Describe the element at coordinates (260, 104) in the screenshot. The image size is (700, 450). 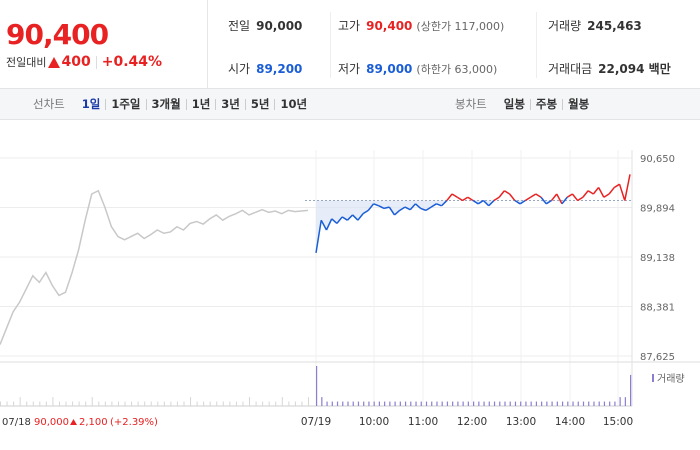
I see `tab-5y: 5년` at that location.